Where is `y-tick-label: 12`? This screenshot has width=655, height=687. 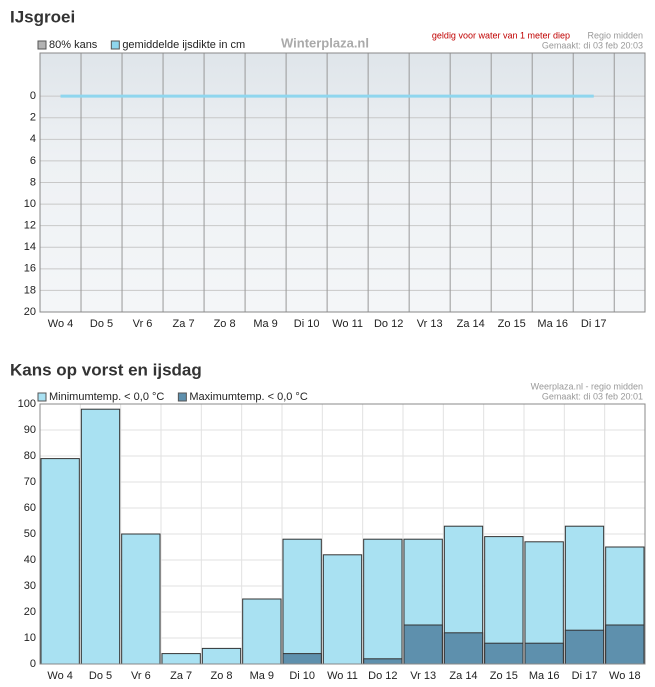
y-tick-label: 12 is located at coordinates (30, 226).